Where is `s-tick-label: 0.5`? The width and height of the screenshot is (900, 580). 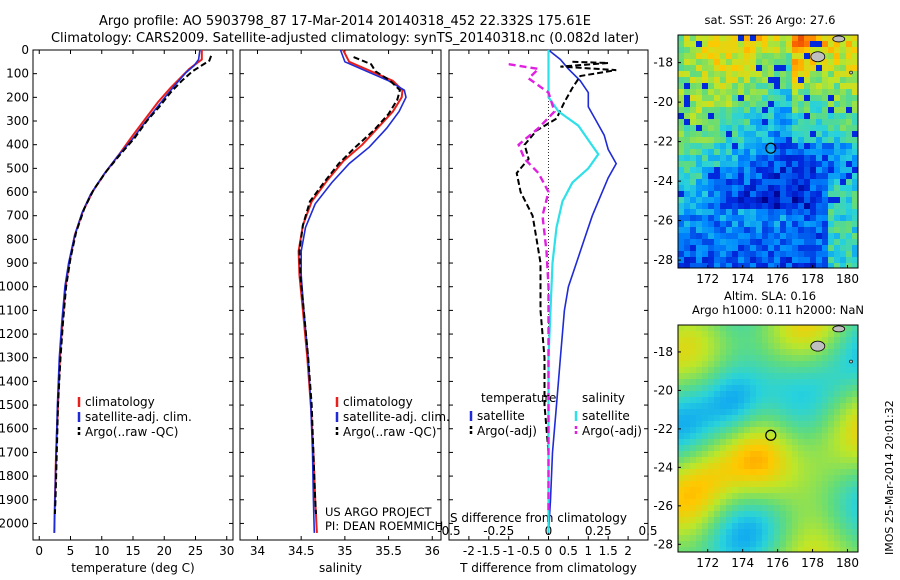
s-tick-label: 0.5 is located at coordinates (647, 531).